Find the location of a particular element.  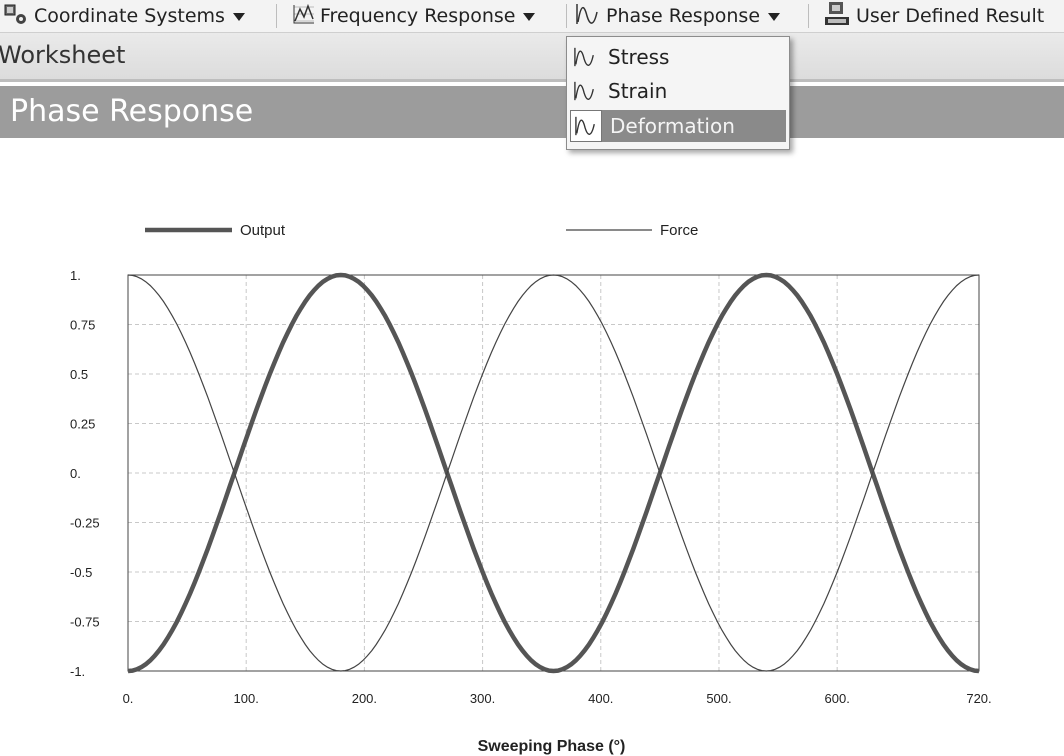

dropdown-item-strain: Strain is located at coordinates (678, 91).